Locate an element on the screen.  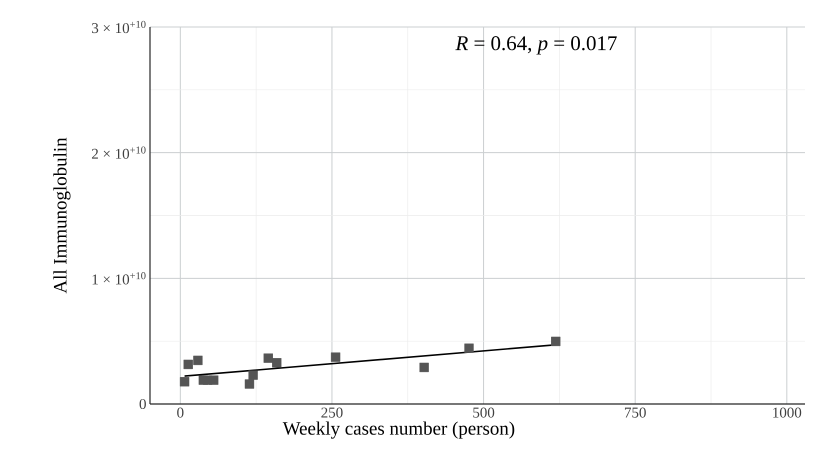
annotation: R = 0.64, p = 0.017 is located at coordinates (536, 45).